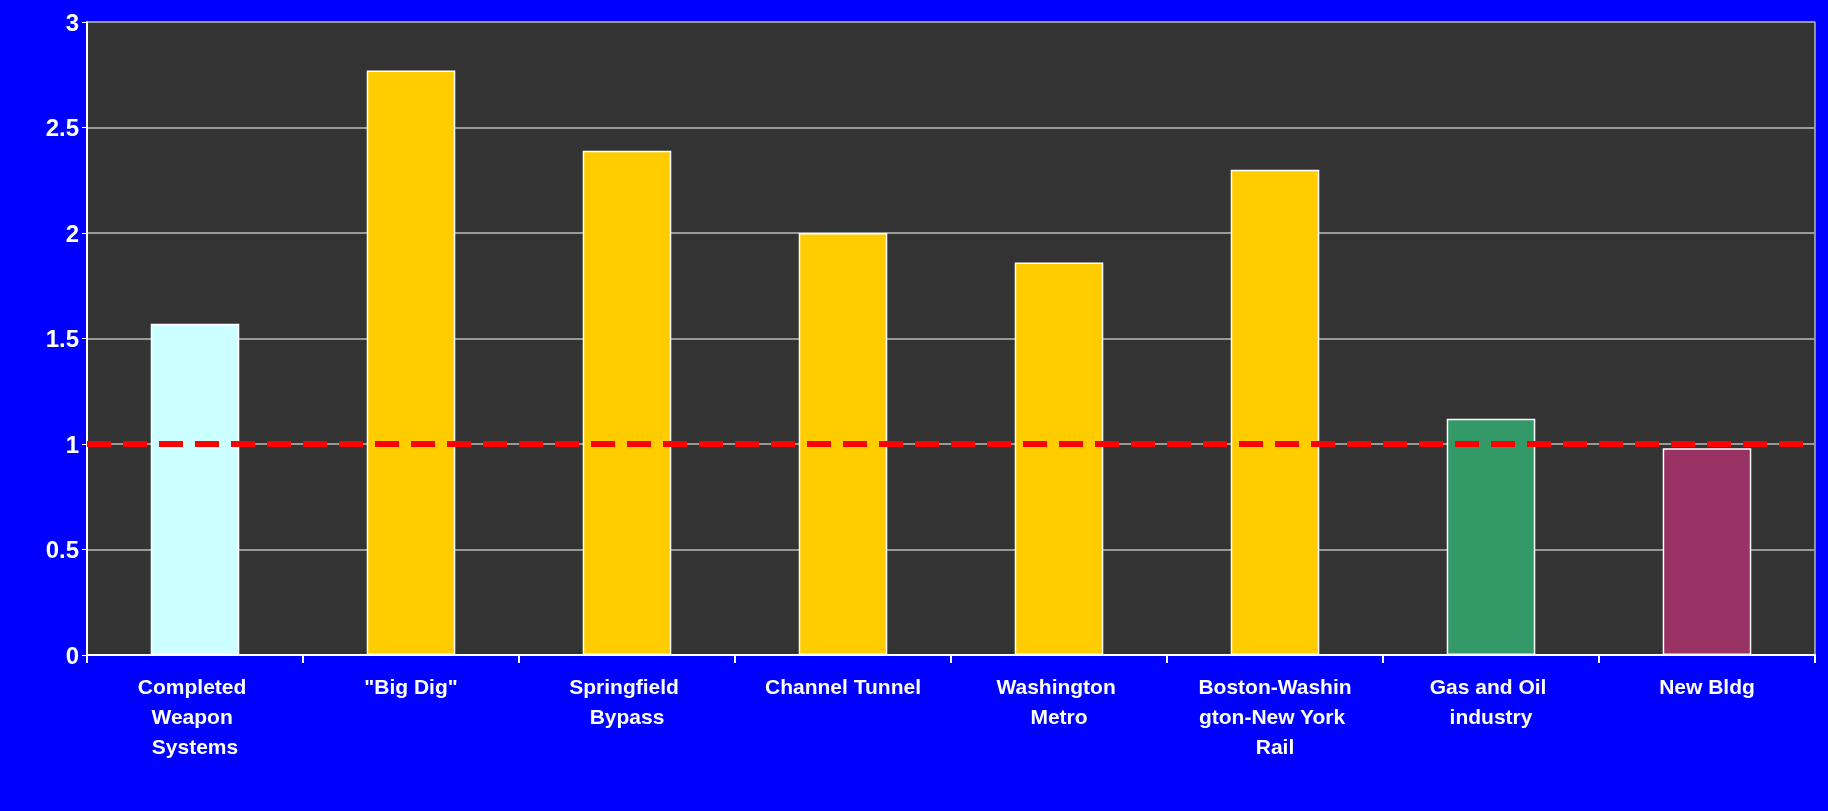  I want to click on x-tick-label: Washington Metro, so click(1059, 701).